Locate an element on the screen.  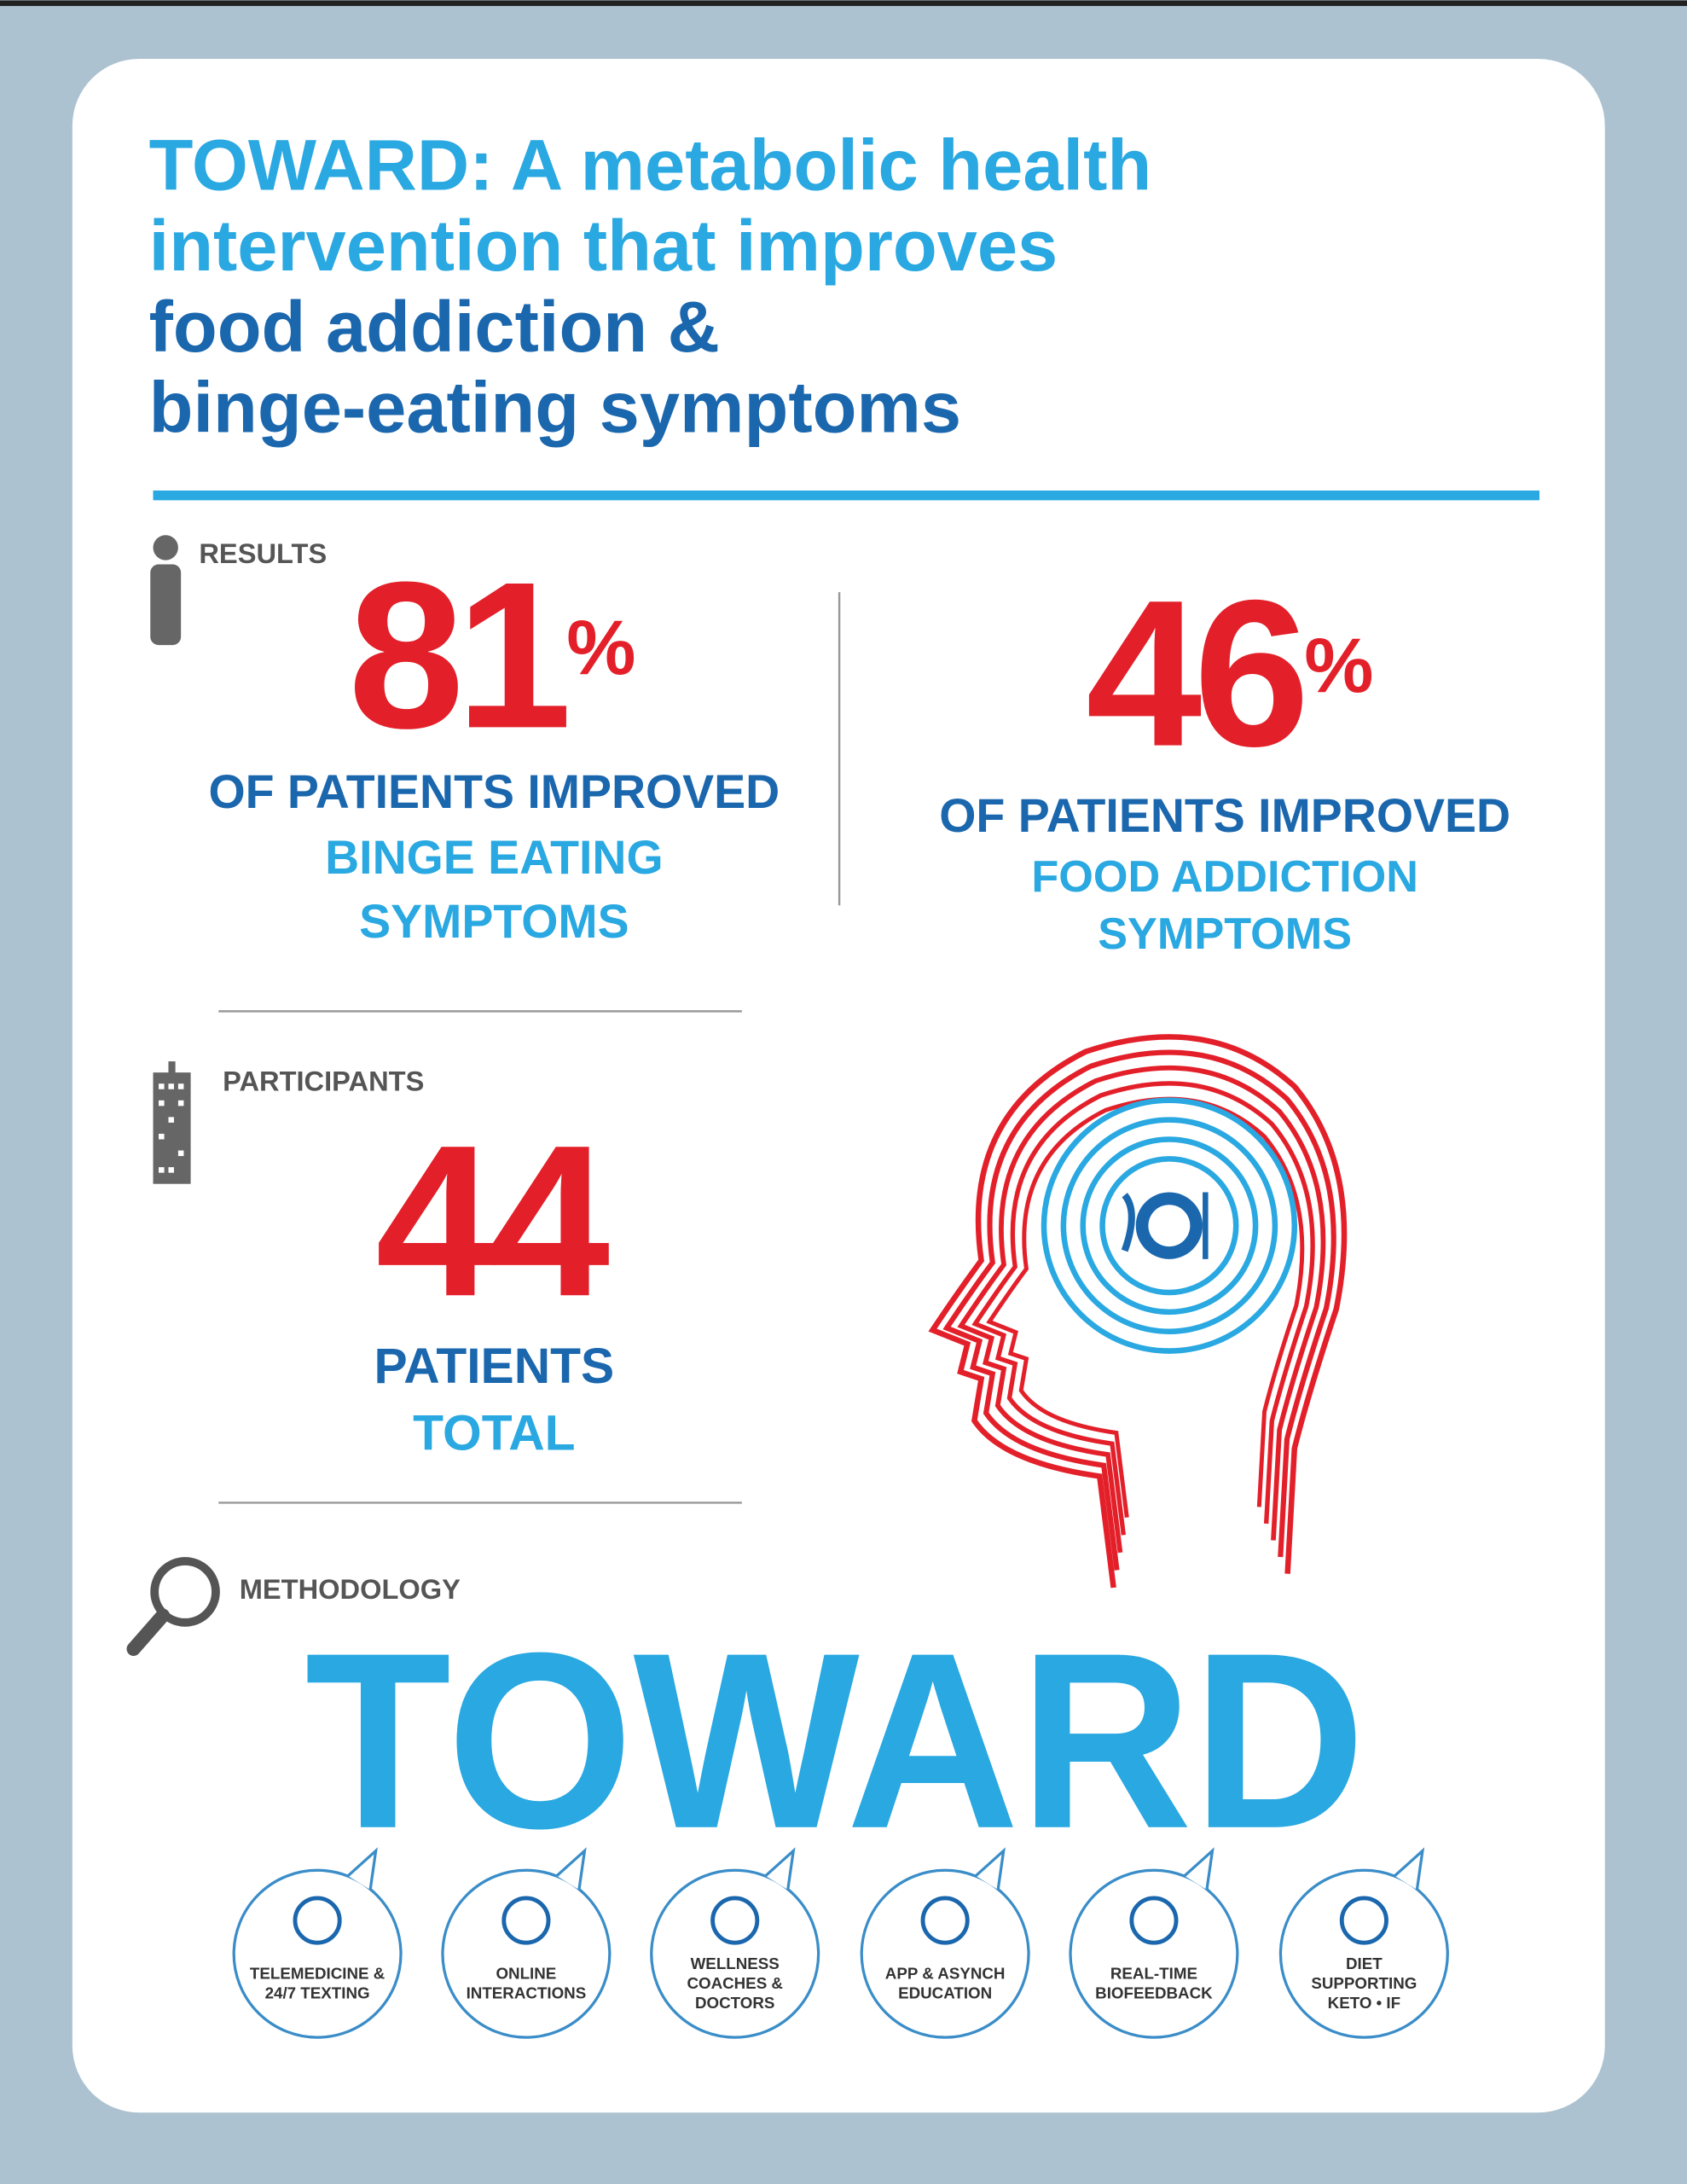
plate-icon is located at coordinates (1165, 1225).